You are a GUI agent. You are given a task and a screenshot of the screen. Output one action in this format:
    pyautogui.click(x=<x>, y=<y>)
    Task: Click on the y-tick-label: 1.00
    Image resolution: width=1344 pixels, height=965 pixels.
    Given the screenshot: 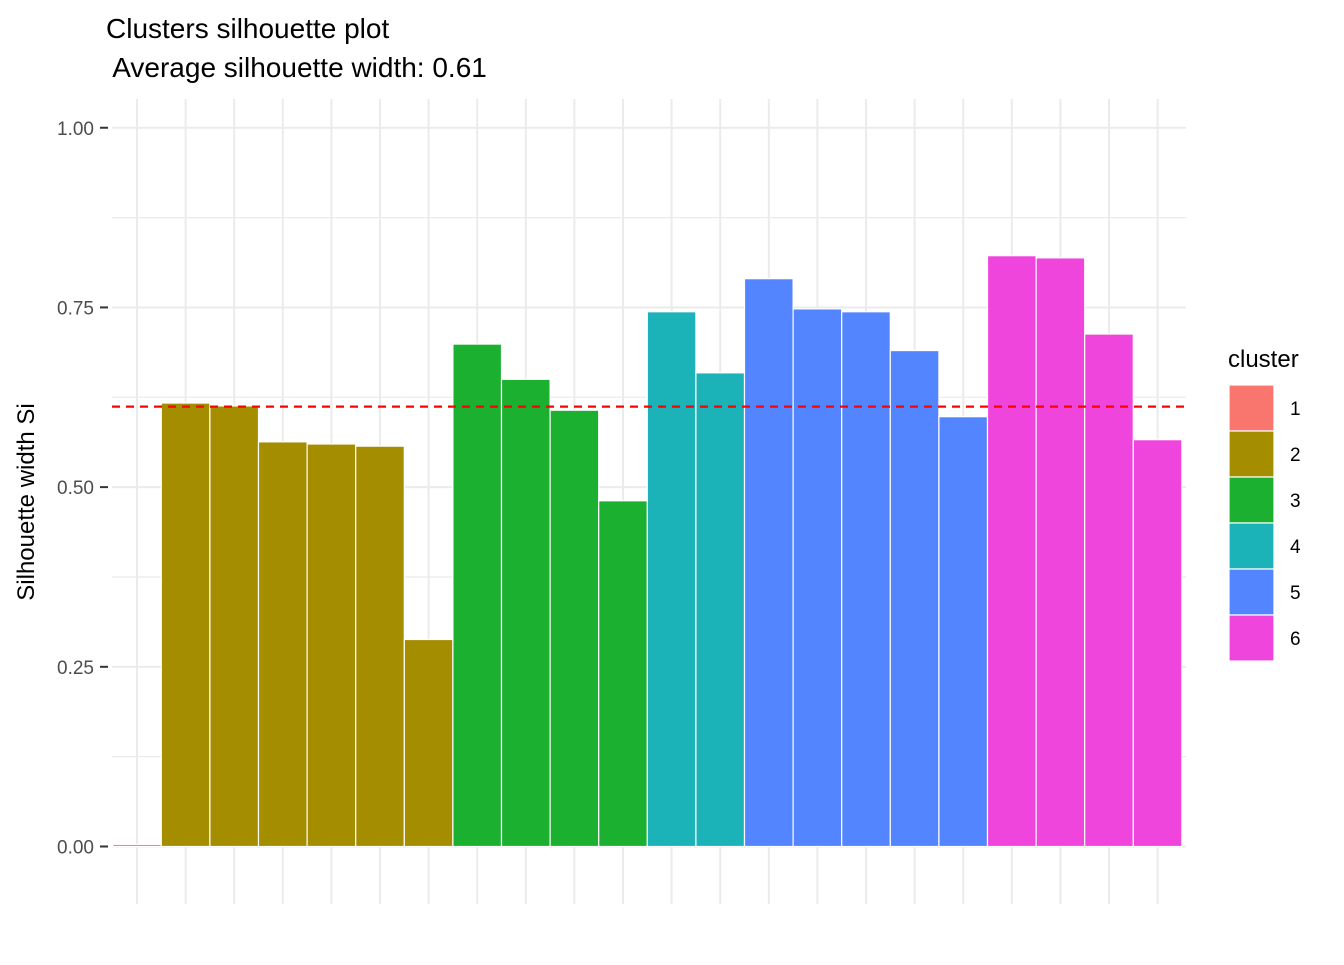 What is the action you would take?
    pyautogui.click(x=75, y=129)
    